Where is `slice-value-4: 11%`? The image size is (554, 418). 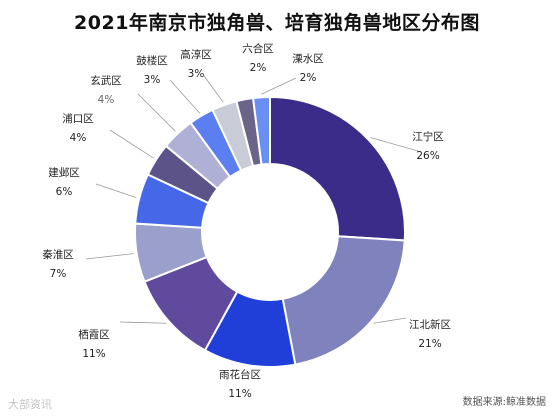
slice-value-4: 11% is located at coordinates (93, 354).